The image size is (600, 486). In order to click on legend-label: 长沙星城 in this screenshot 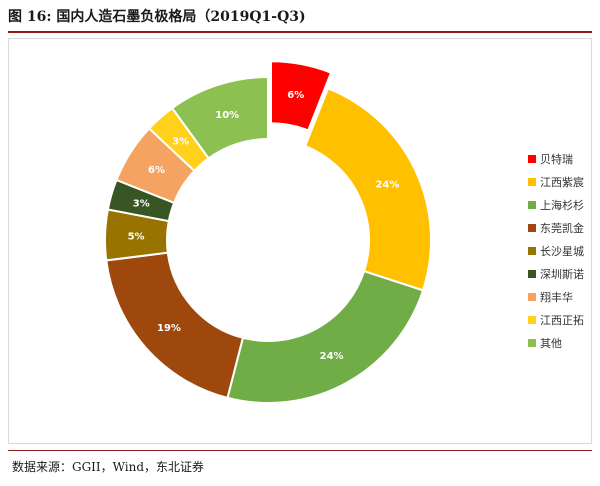, I will do `click(562, 251)`.